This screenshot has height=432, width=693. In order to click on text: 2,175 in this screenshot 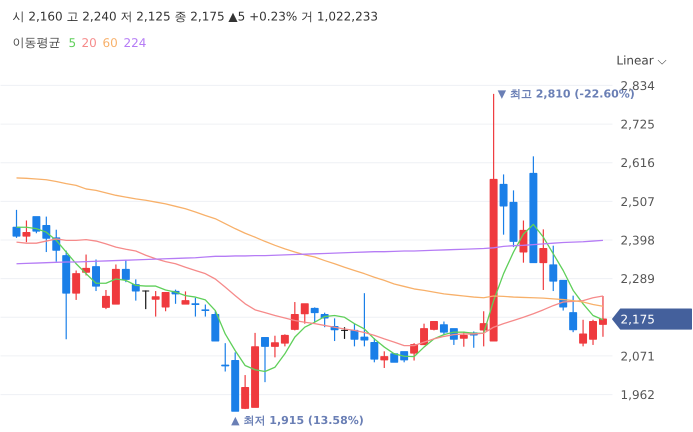, I will do `click(637, 319)`.